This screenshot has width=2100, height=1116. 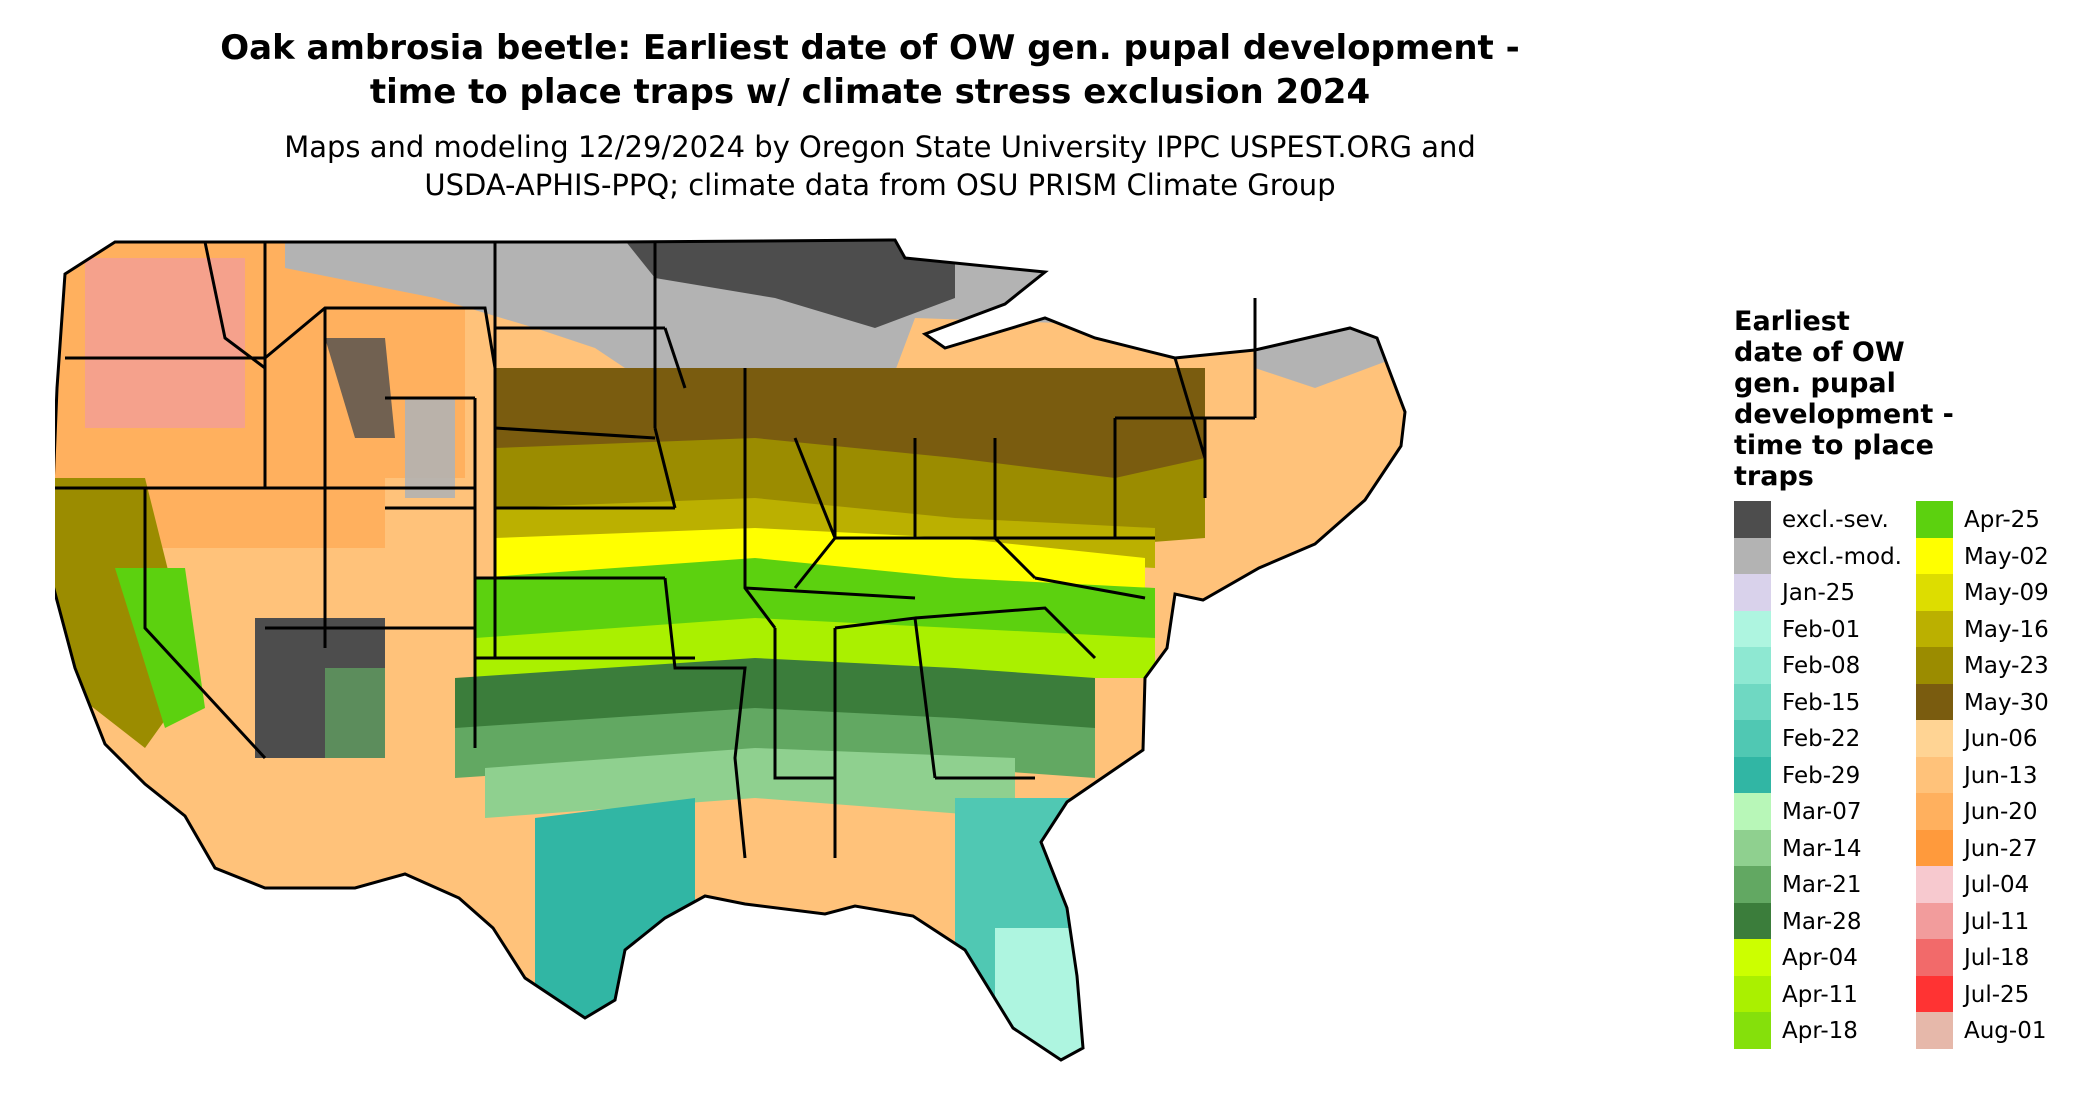 What do you see at coordinates (815, 603) in the screenshot?
I see `map-region-apr25` at bounding box center [815, 603].